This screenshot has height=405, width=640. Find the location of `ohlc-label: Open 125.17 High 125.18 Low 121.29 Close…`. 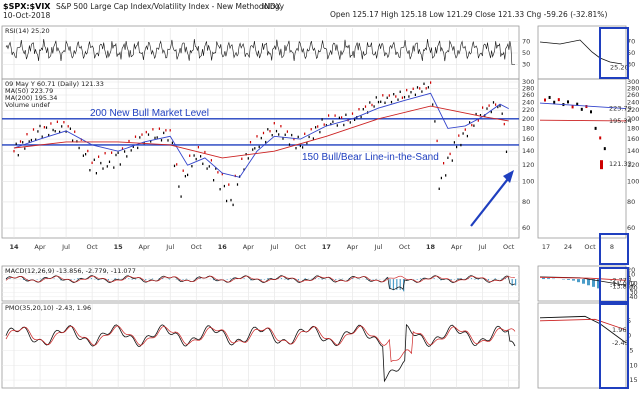

ohlc-label: Open 125.17 High 125.18 Low 121.29 Close… is located at coordinates (468, 14).